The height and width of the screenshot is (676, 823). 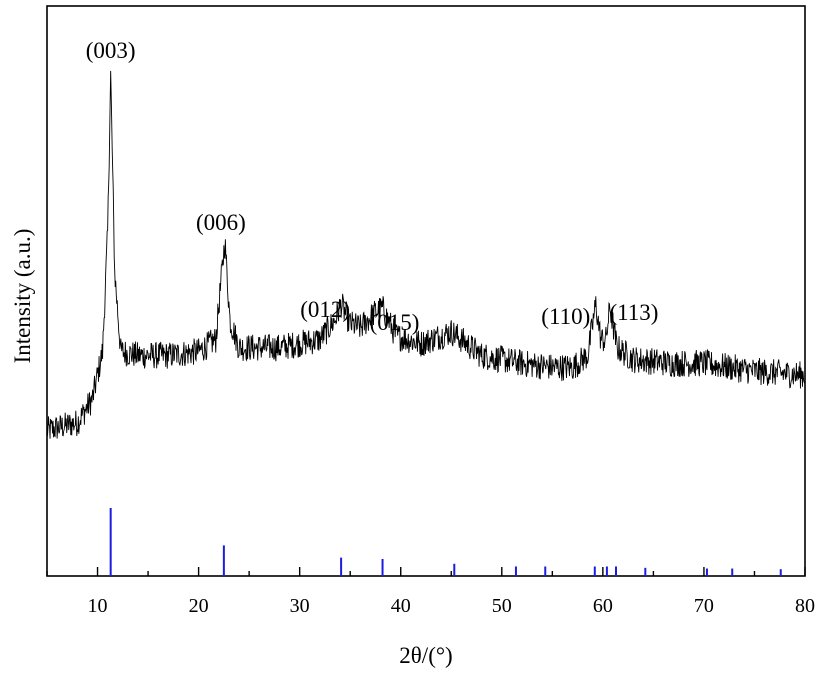 What do you see at coordinates (425, 655) in the screenshot?
I see `x-axis-title: 2θ/(°)` at bounding box center [425, 655].